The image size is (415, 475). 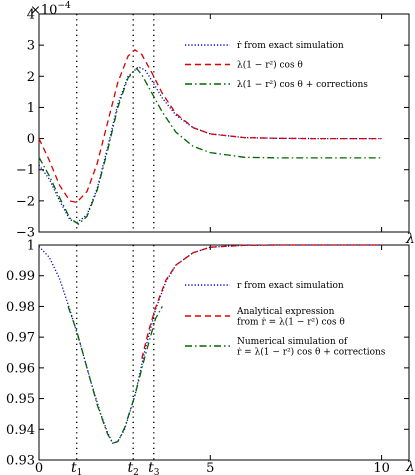 What do you see at coordinates (20, 338) in the screenshot?
I see `y-tick-label: 0.97` at bounding box center [20, 338].